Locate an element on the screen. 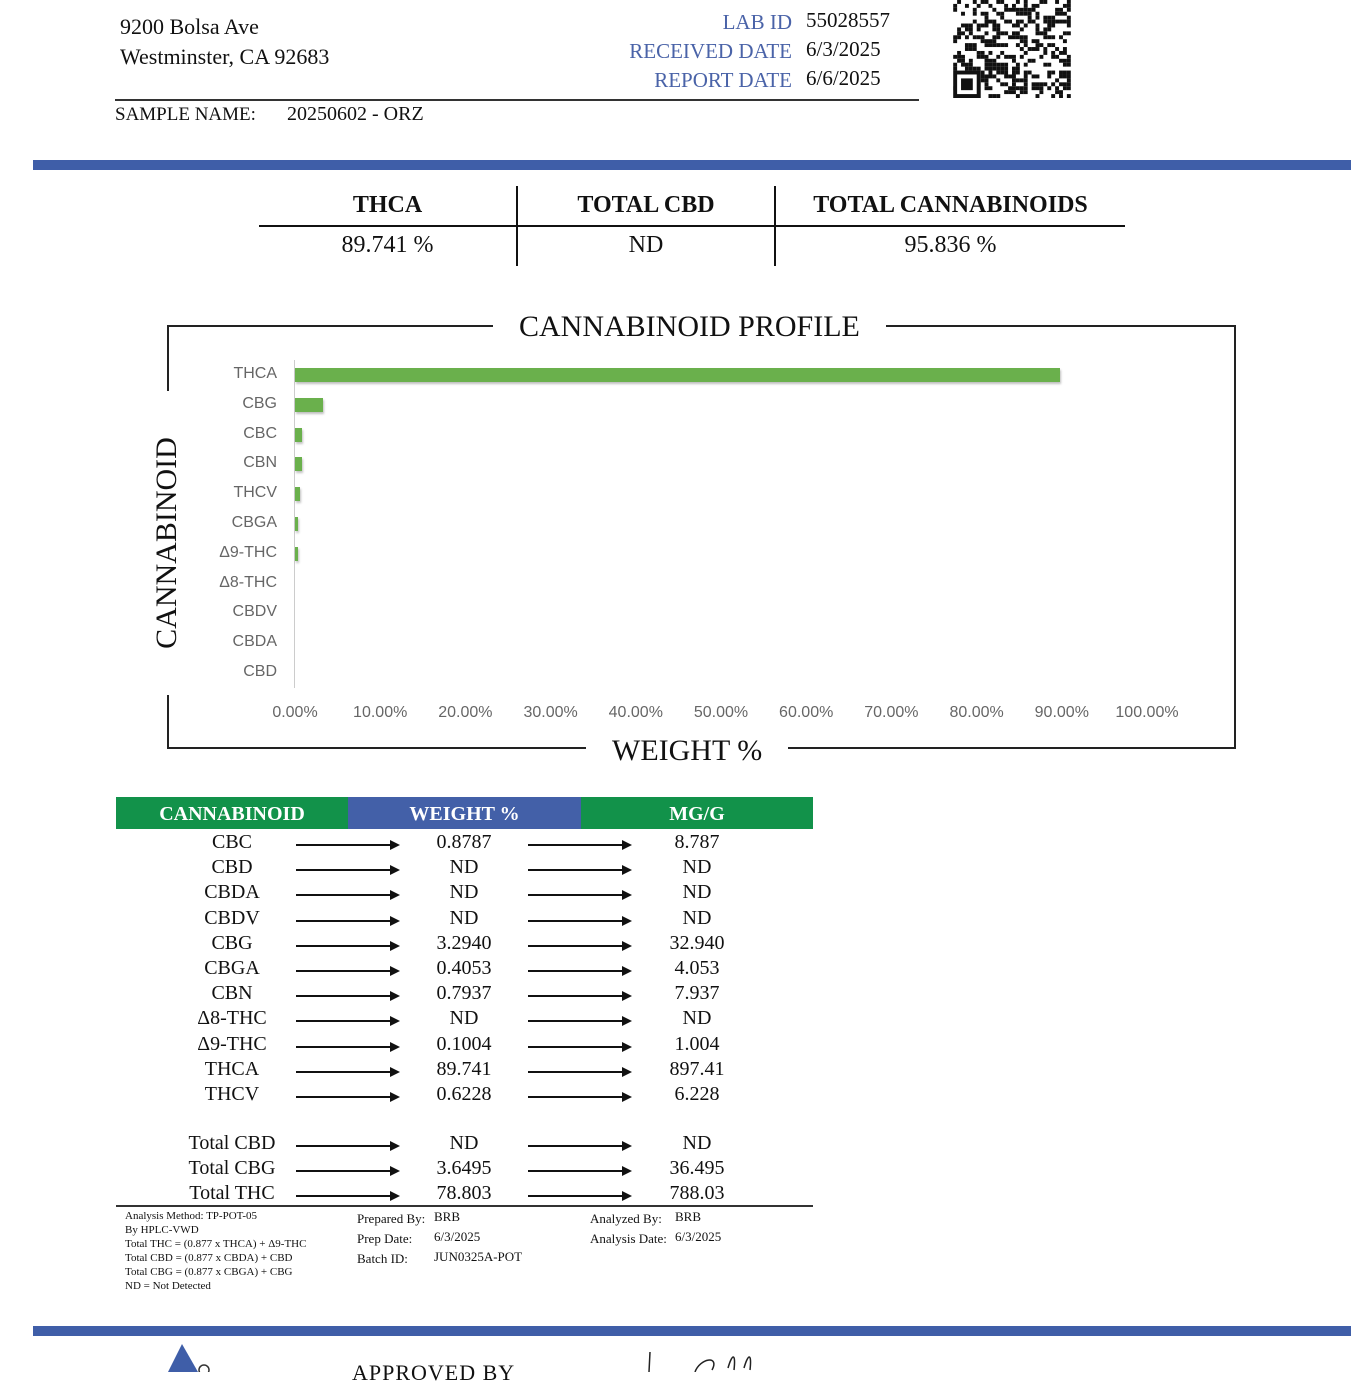  batch-id-label: Batch ID: is located at coordinates (382, 1258).